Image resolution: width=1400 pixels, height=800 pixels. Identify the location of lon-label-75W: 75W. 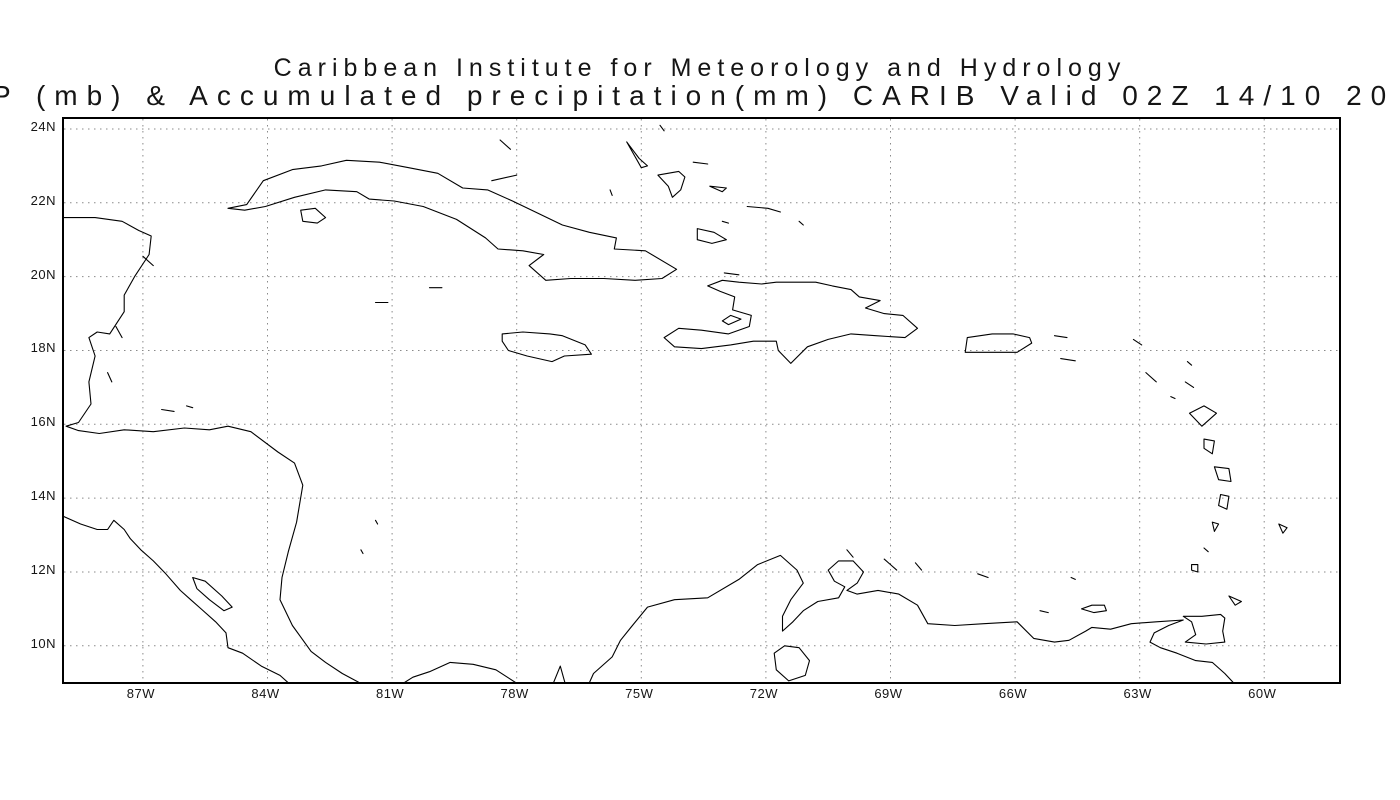
(639, 693).